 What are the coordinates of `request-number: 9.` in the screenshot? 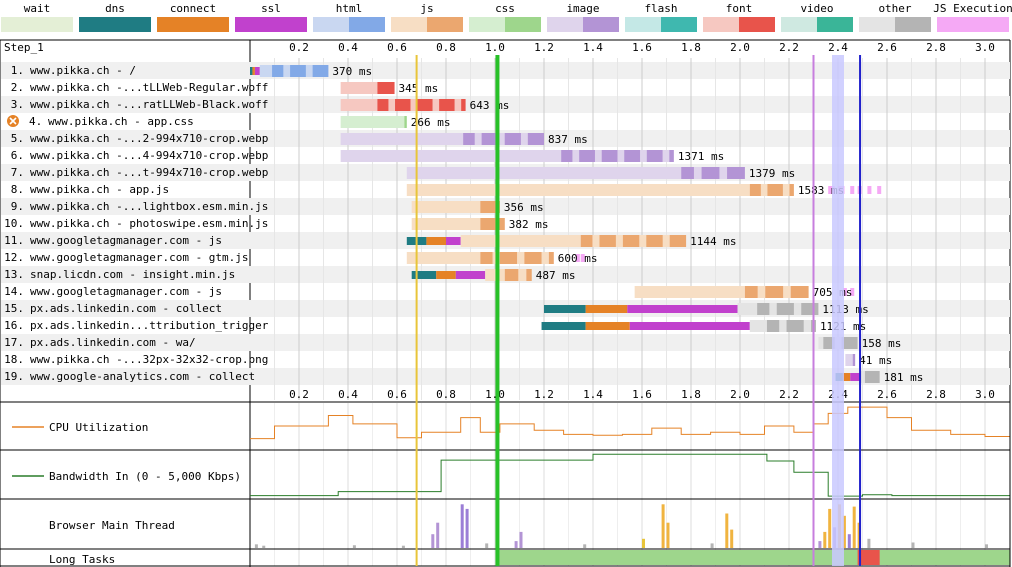 It's located at (17, 206).